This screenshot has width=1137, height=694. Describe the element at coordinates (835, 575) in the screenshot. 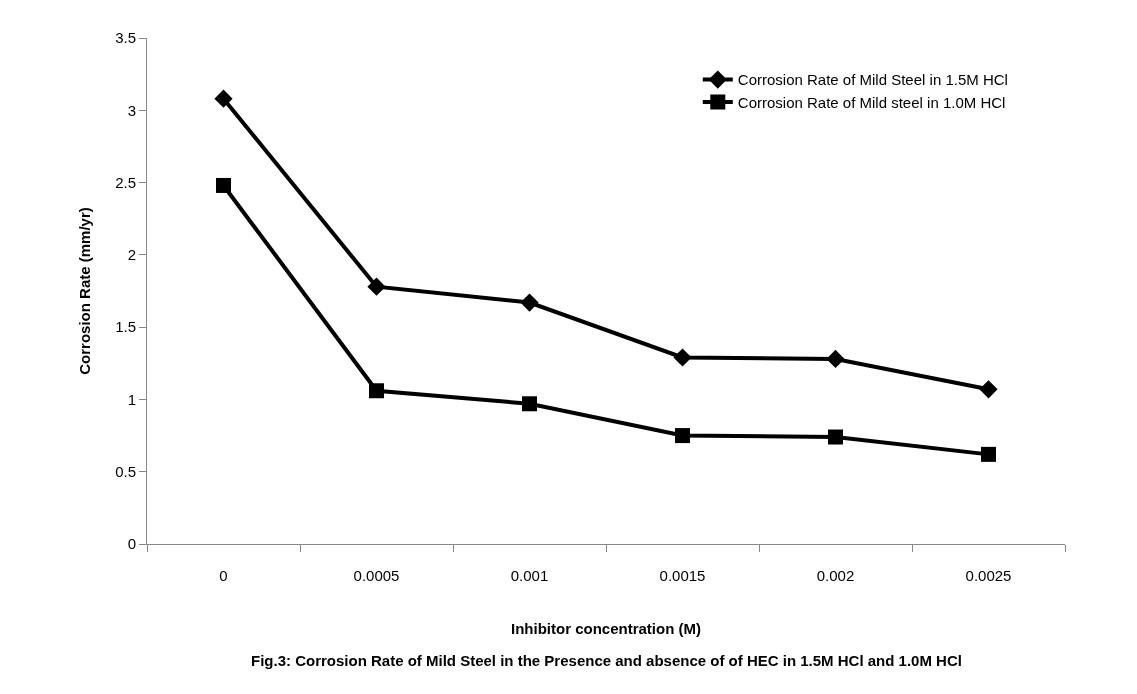

I see `x-tick-label: 0.002` at that location.